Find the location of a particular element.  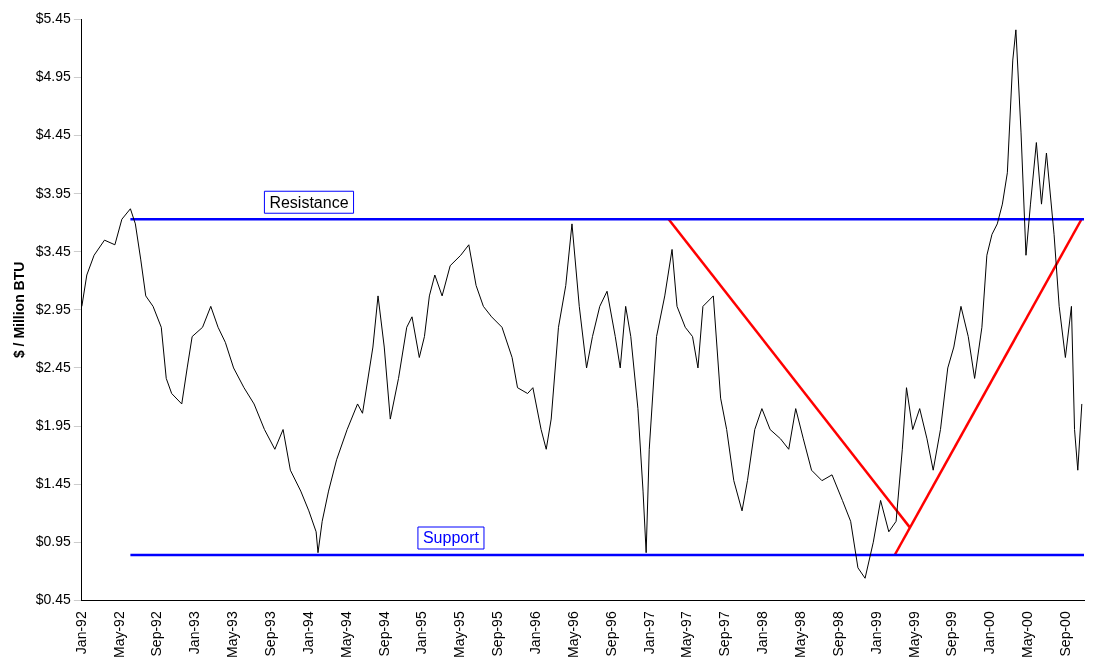

annotation: Resistance is located at coordinates (309, 202).